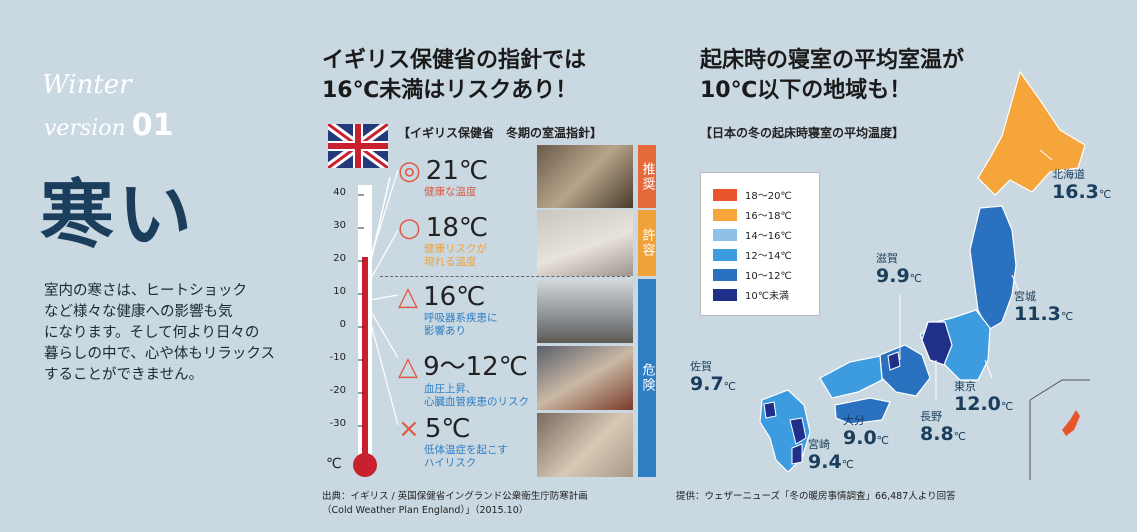 The width and height of the screenshot is (1137, 532). I want to click on level-row: △ 9～12℃ 血圧上昇、 心臓血管疾患のリスク, so click(463, 377).